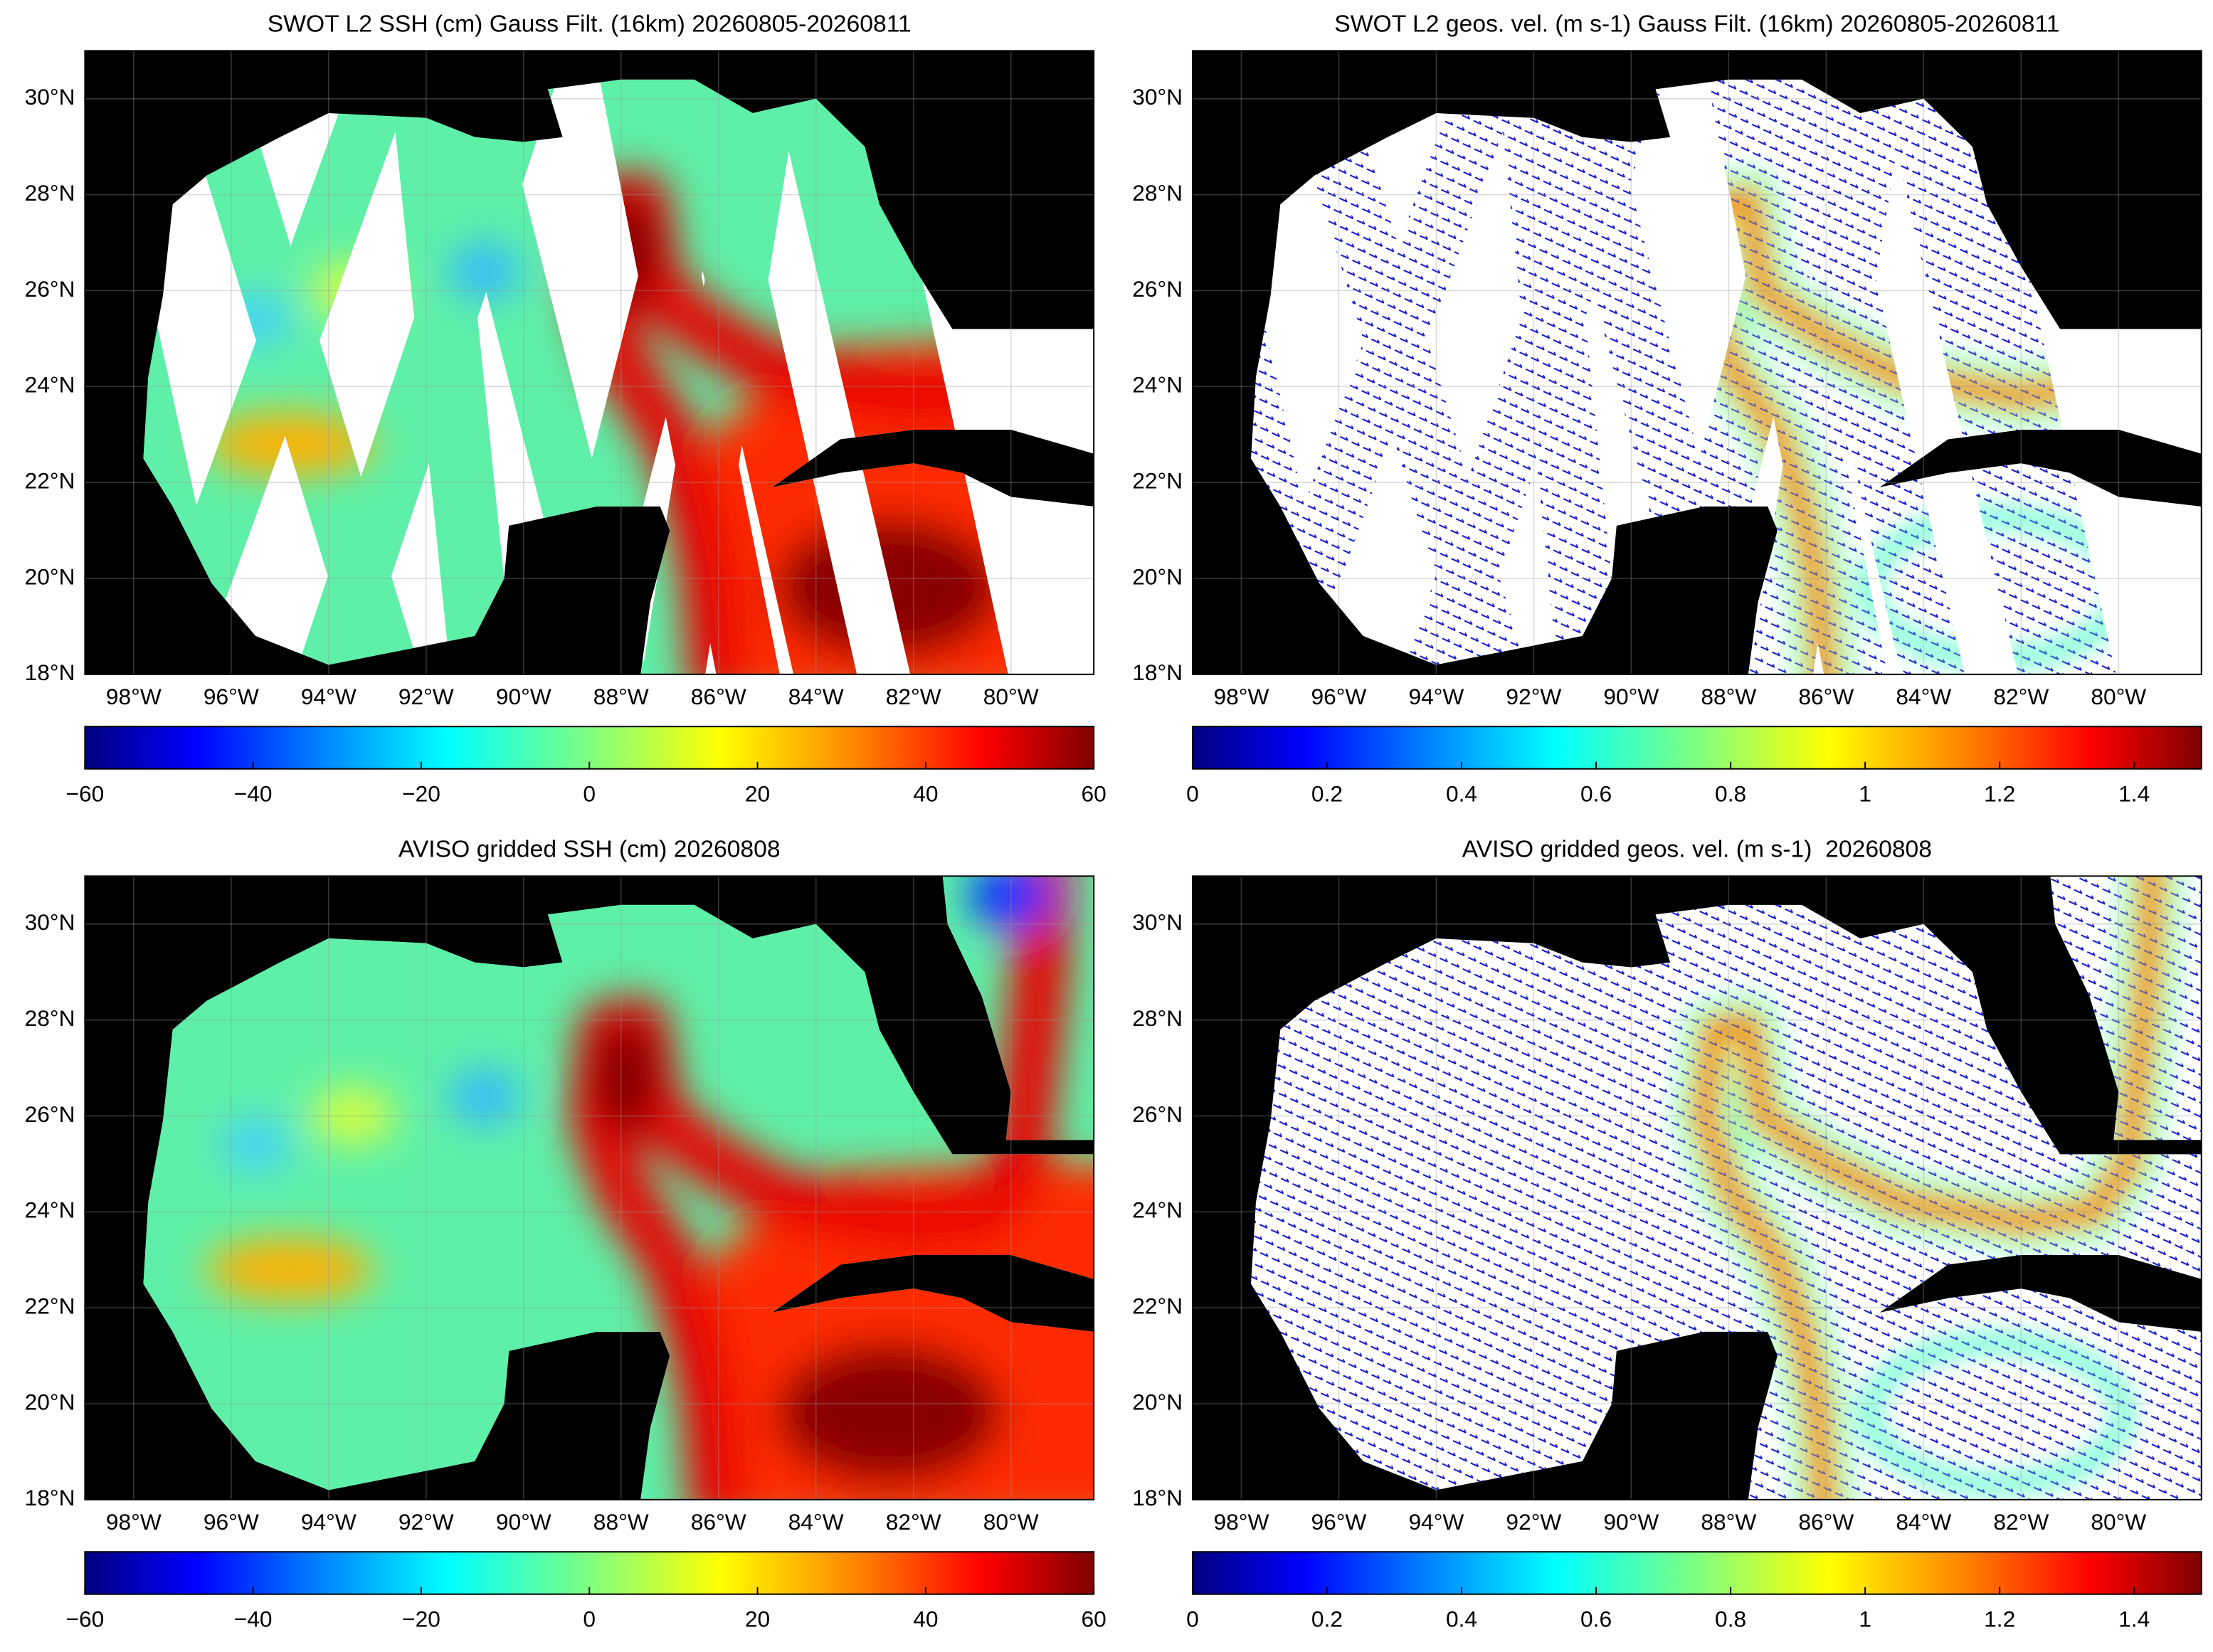  What do you see at coordinates (589, 849) in the screenshot?
I see `panel-title: AVISO gridded SSH (cm) 20260808` at bounding box center [589, 849].